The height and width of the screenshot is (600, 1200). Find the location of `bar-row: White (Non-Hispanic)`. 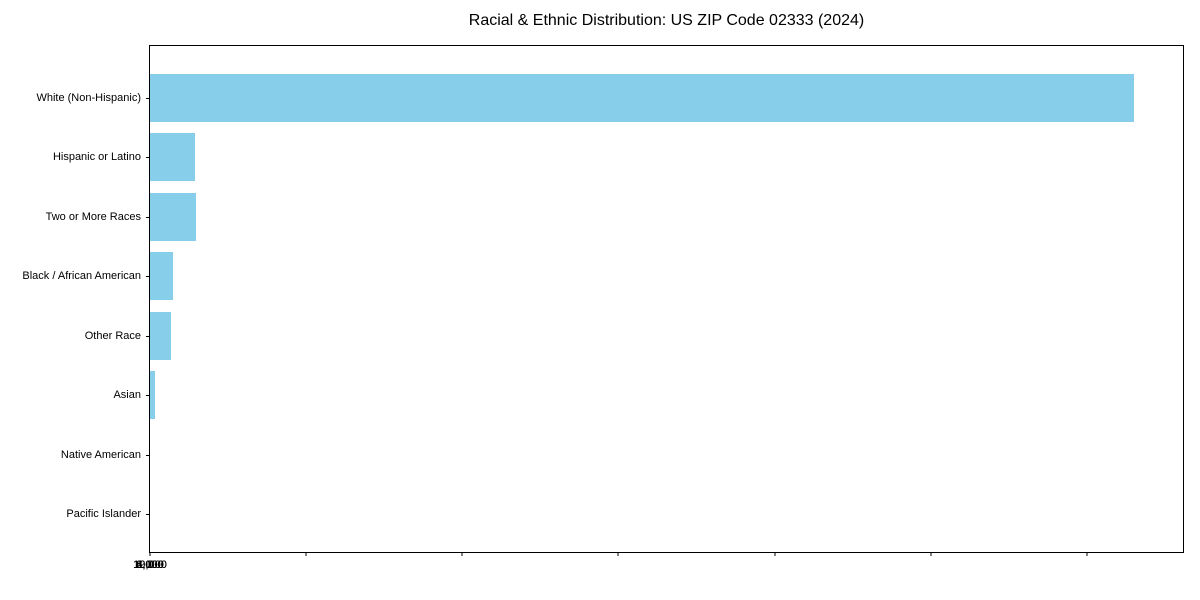

bar-row: White (Non-Hispanic) is located at coordinates (609, 98).